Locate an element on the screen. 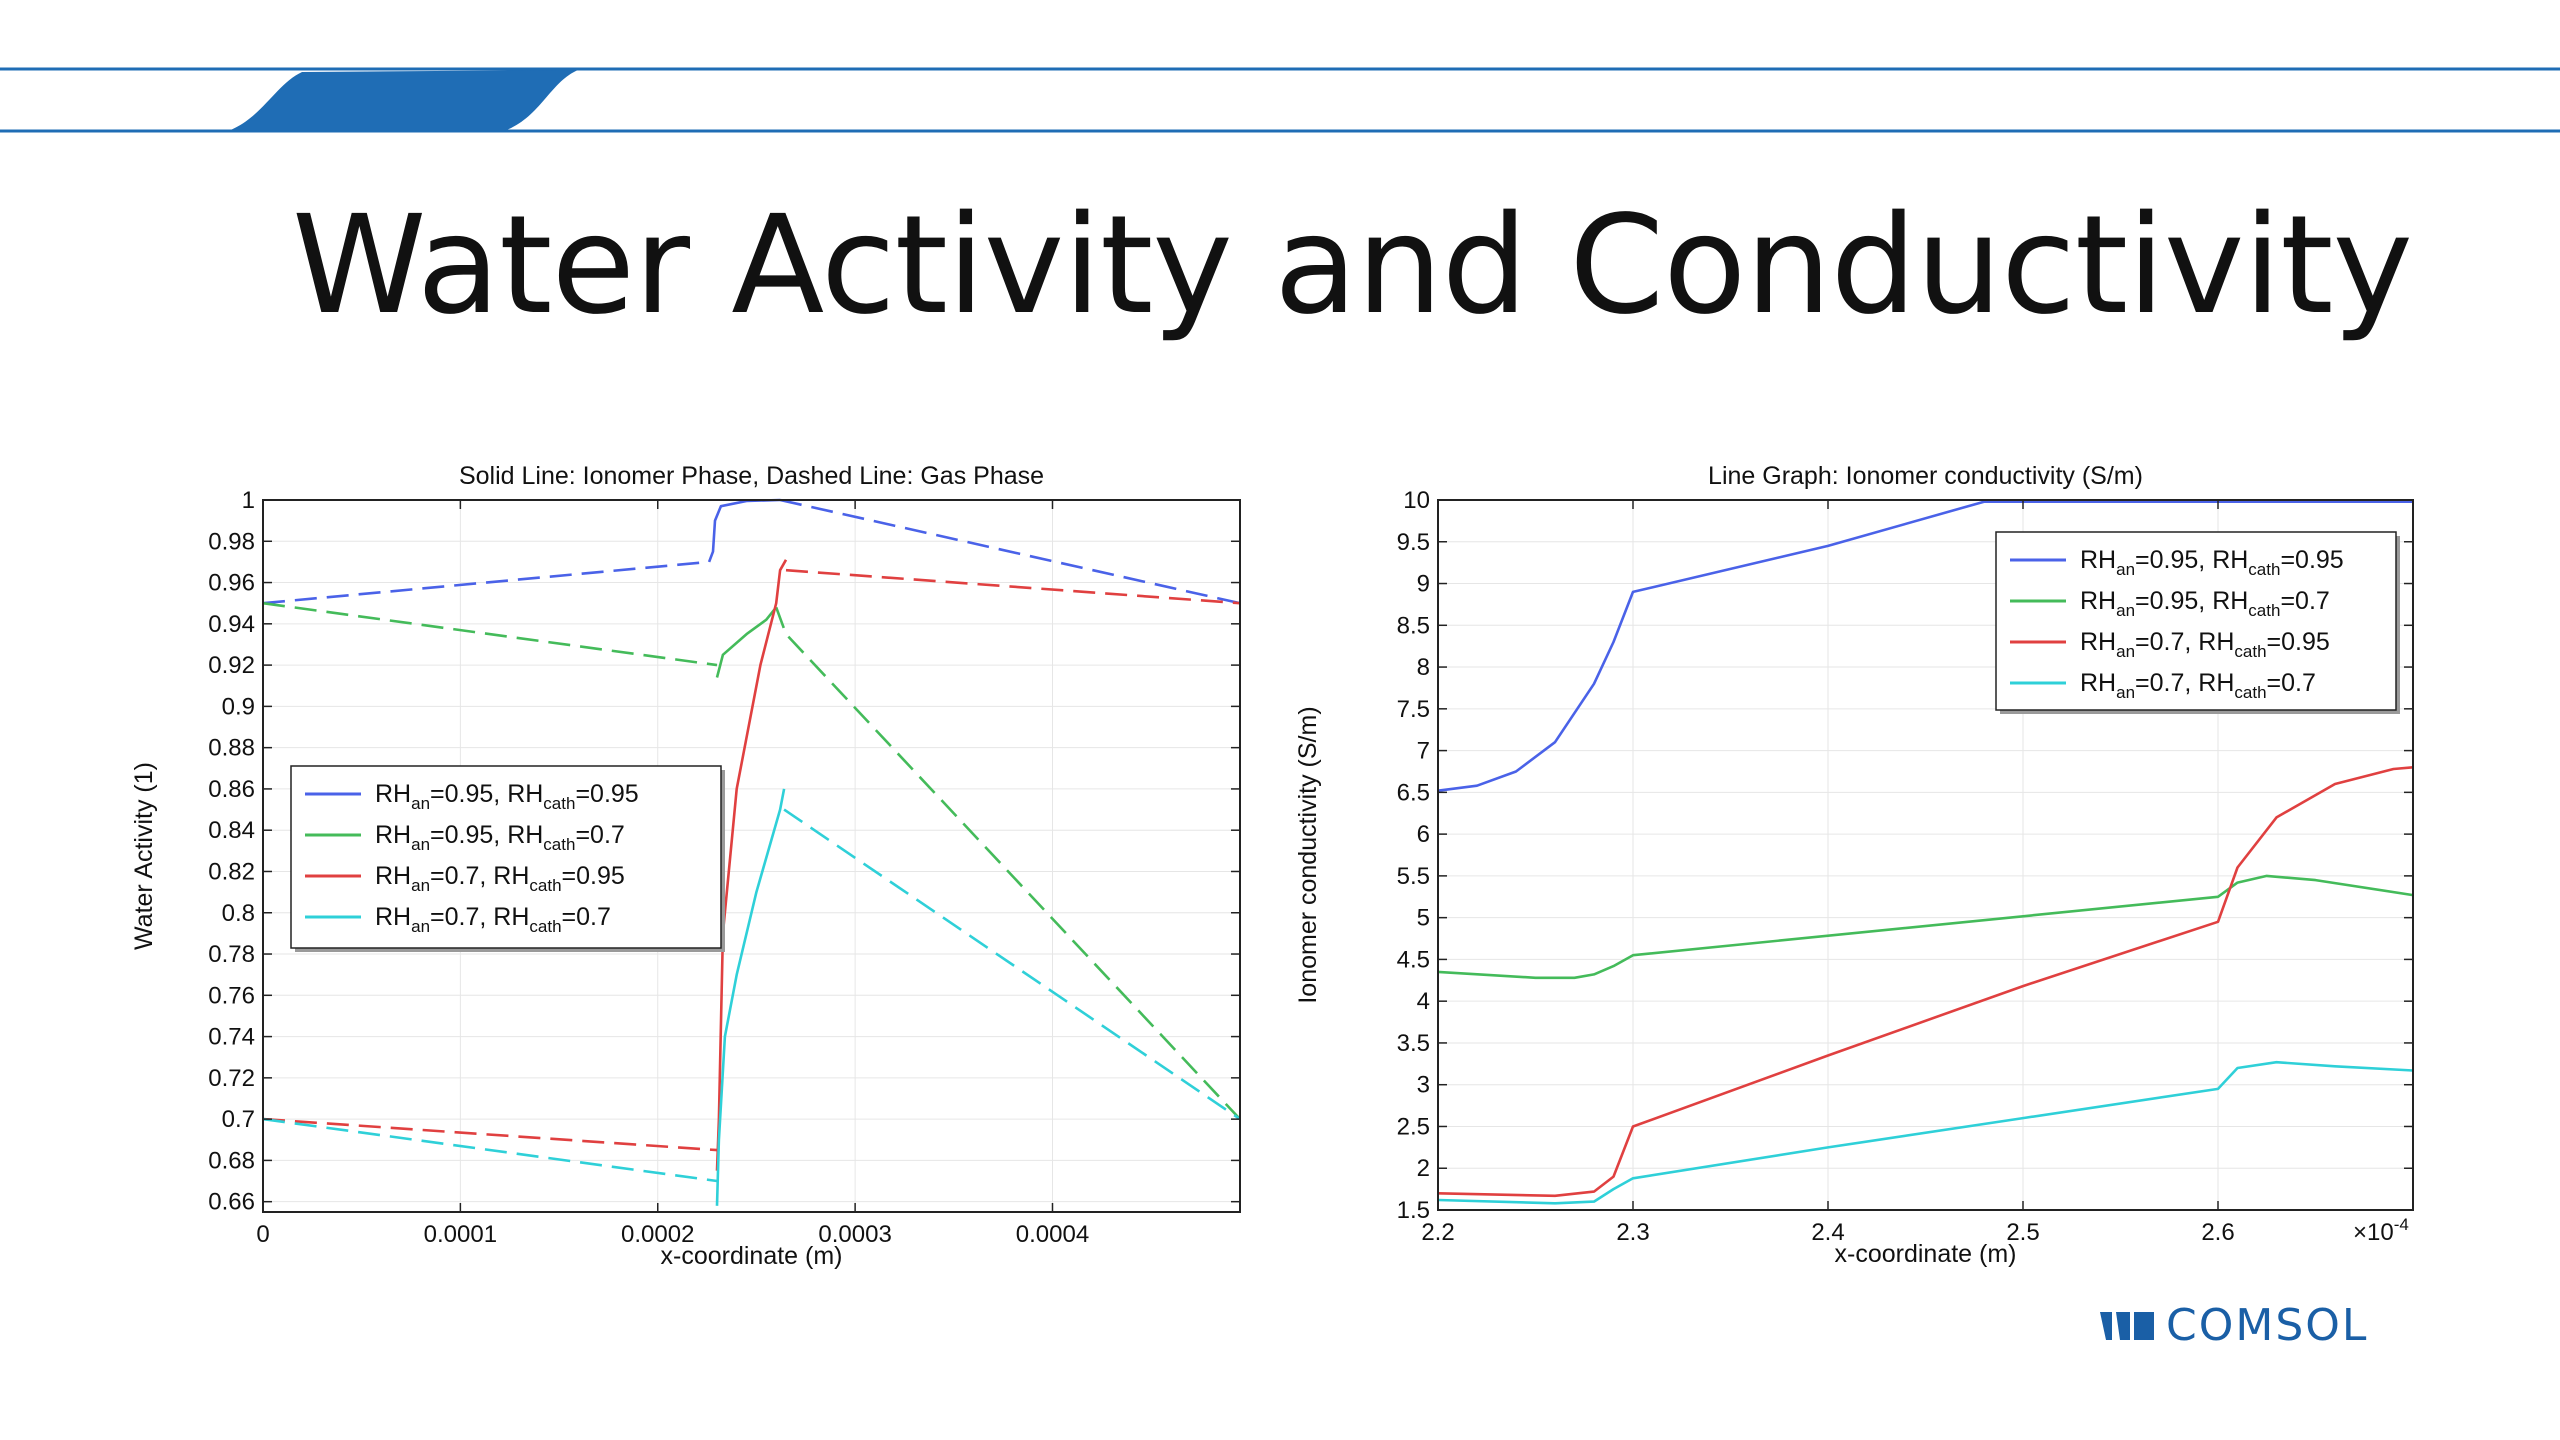  y-tick-label-5: 4 is located at coordinates (1423, 1001).